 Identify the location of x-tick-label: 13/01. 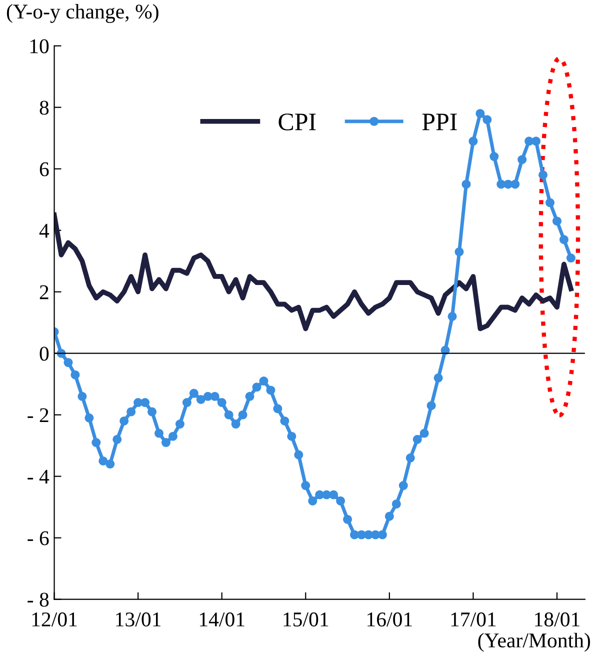
(138, 619).